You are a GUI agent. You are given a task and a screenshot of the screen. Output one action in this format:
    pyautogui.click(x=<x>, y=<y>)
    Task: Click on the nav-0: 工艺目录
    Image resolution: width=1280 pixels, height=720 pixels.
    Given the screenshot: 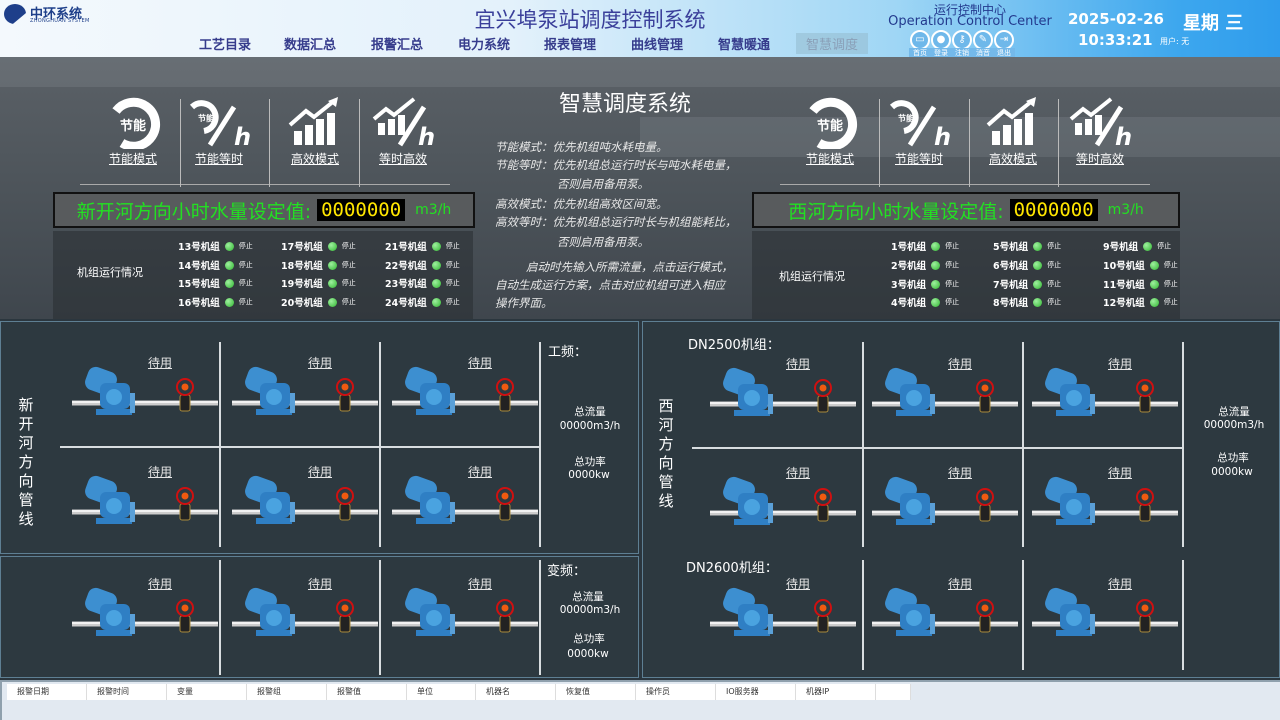 What is the action you would take?
    pyautogui.click(x=225, y=45)
    